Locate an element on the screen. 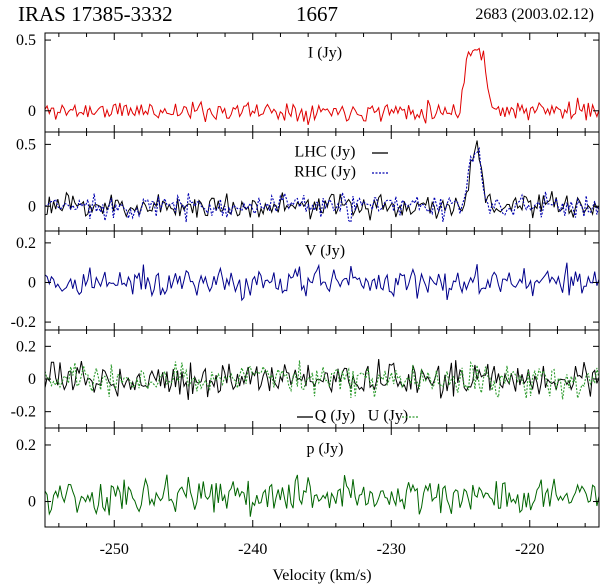 The image size is (600, 585). series-line-Q is located at coordinates (322, 379).